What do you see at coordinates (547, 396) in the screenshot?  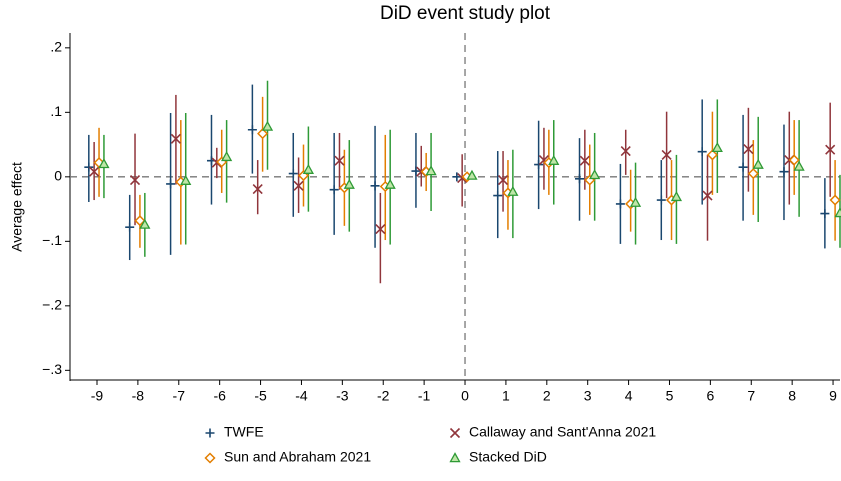 I see `x-tick-label: 2` at bounding box center [547, 396].